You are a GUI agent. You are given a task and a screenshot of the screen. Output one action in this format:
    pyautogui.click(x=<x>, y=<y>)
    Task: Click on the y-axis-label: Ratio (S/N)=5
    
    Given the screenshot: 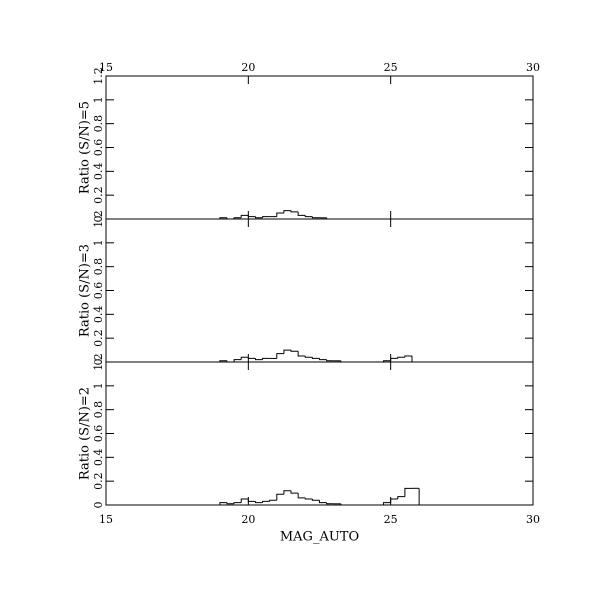 What is the action you would take?
    pyautogui.click(x=85, y=147)
    